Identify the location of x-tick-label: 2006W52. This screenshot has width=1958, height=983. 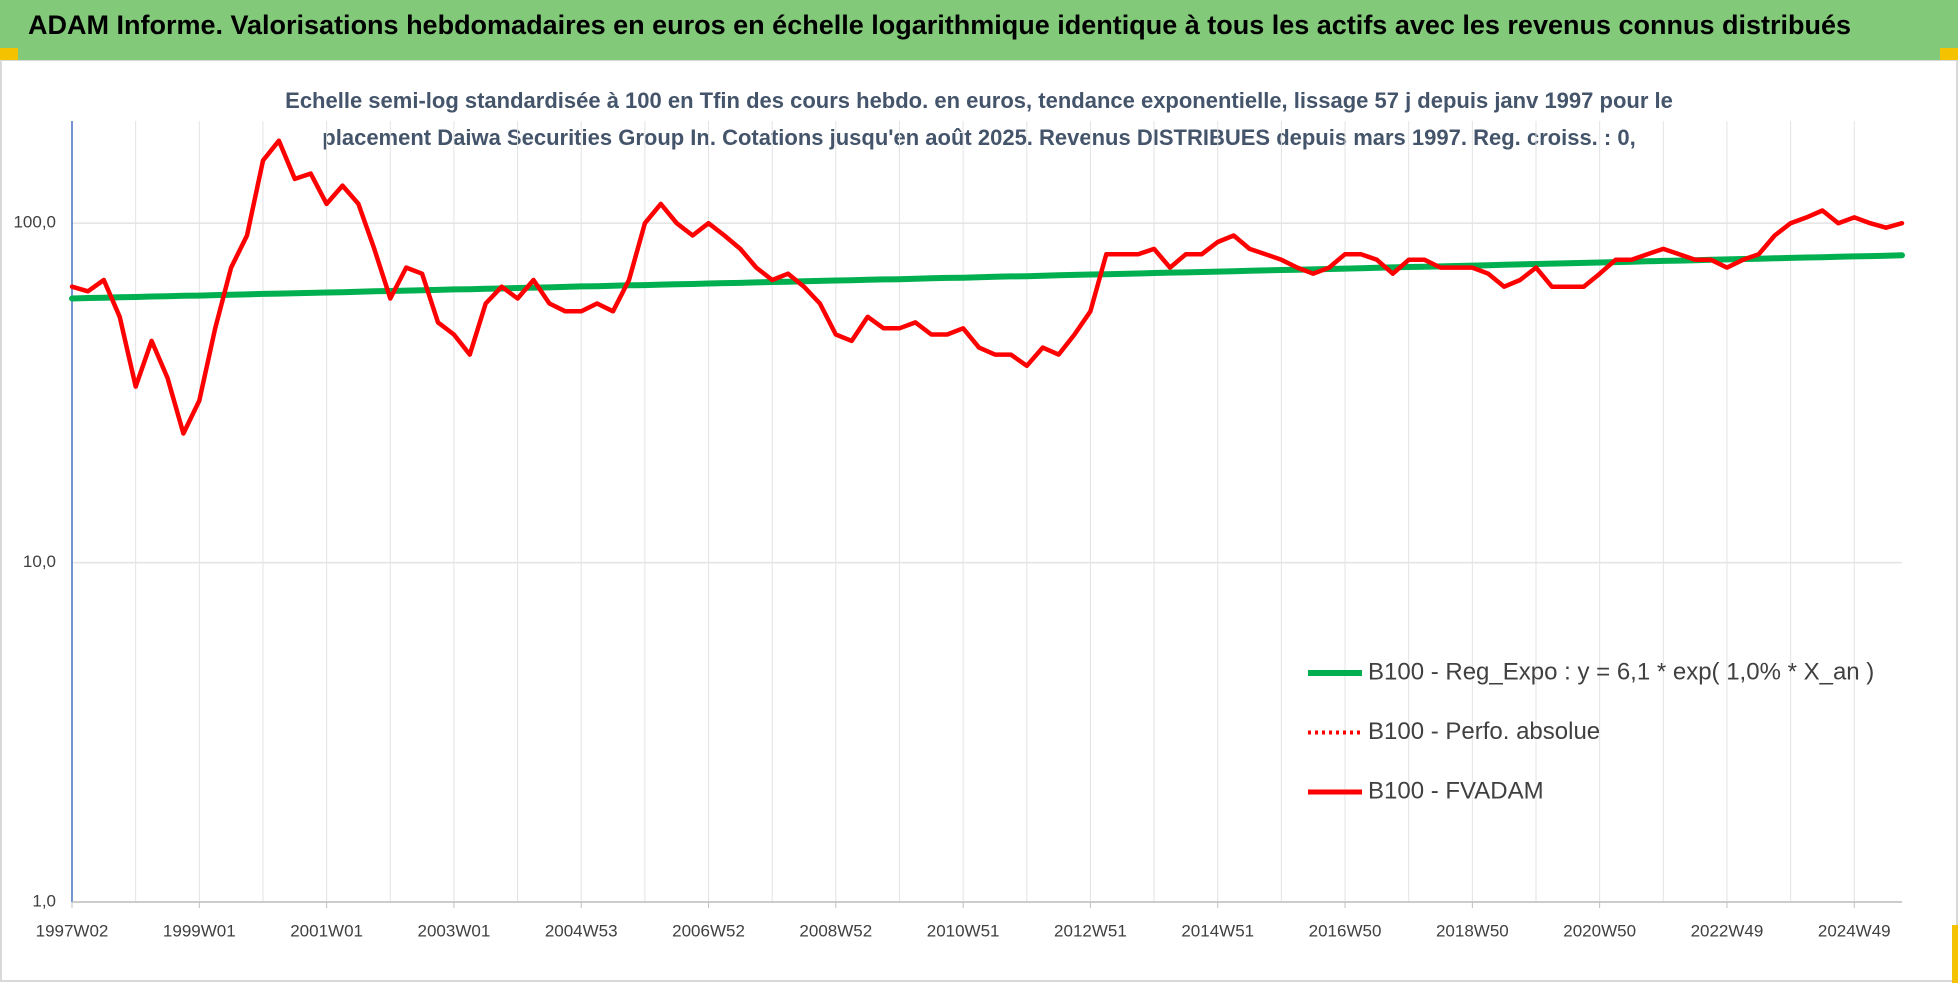
(708, 930).